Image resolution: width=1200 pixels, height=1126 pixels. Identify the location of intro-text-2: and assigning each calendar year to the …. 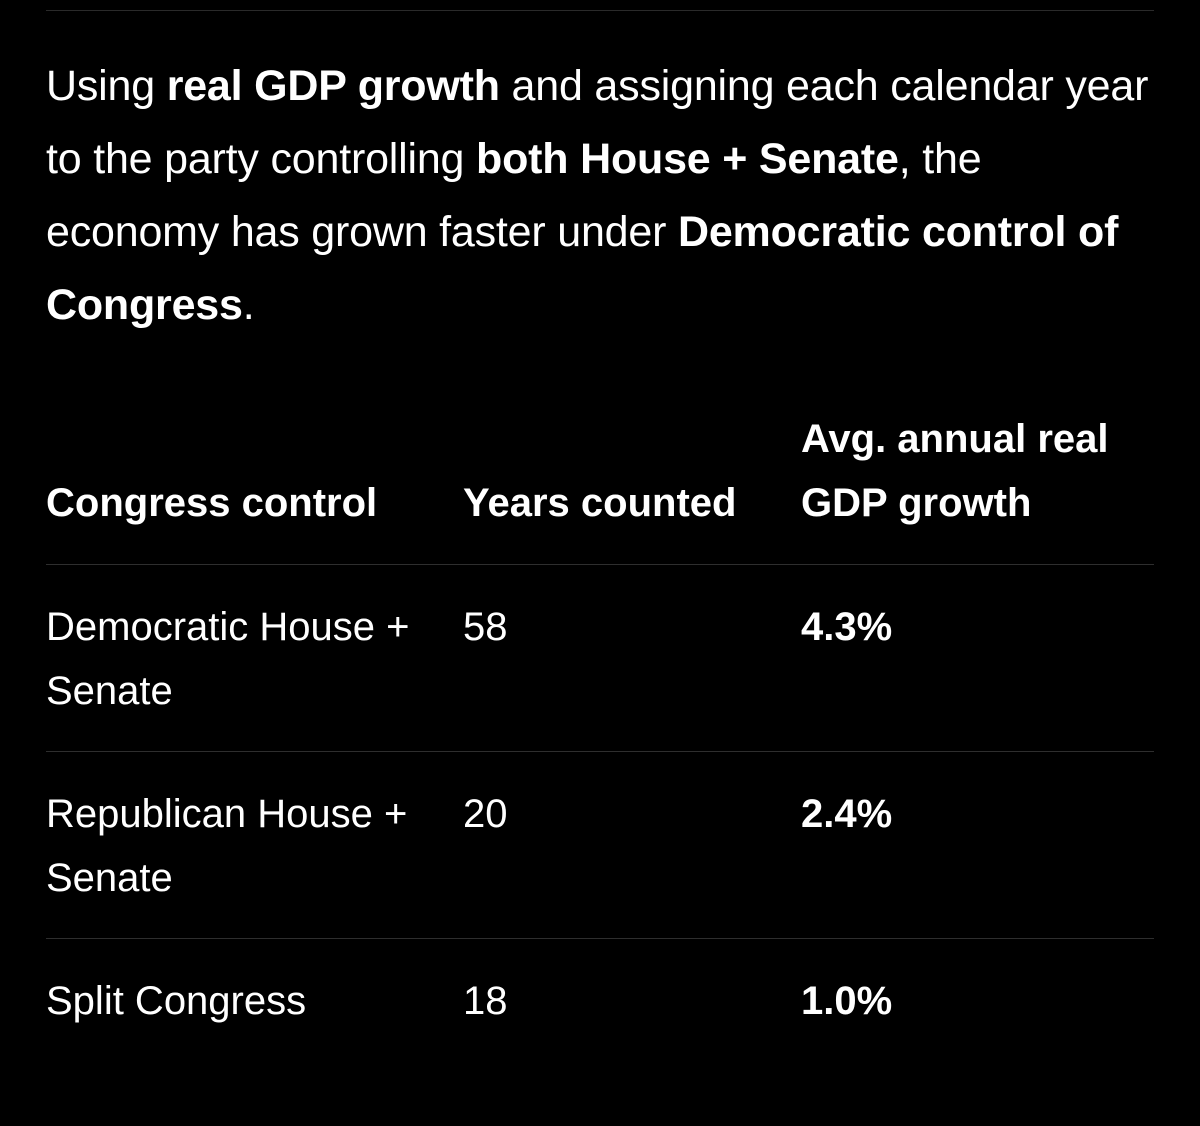
(597, 122).